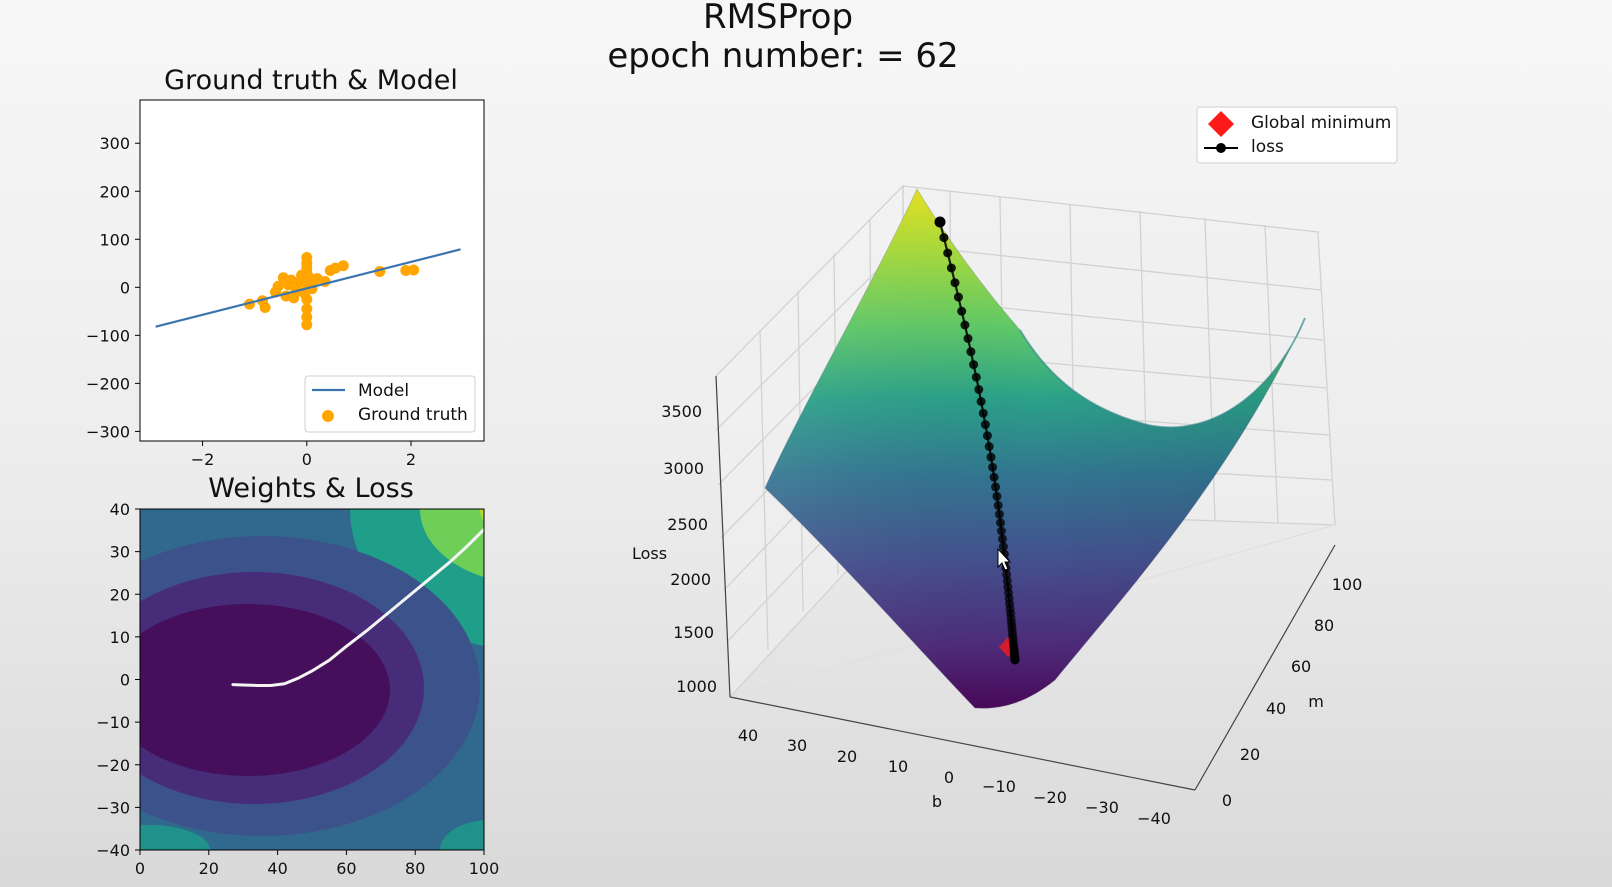 Image resolution: width=1612 pixels, height=887 pixels. What do you see at coordinates (689, 549) in the screenshot?
I see `z-axis-ticks: 3500 3000 2500 2000 1500 1000` at bounding box center [689, 549].